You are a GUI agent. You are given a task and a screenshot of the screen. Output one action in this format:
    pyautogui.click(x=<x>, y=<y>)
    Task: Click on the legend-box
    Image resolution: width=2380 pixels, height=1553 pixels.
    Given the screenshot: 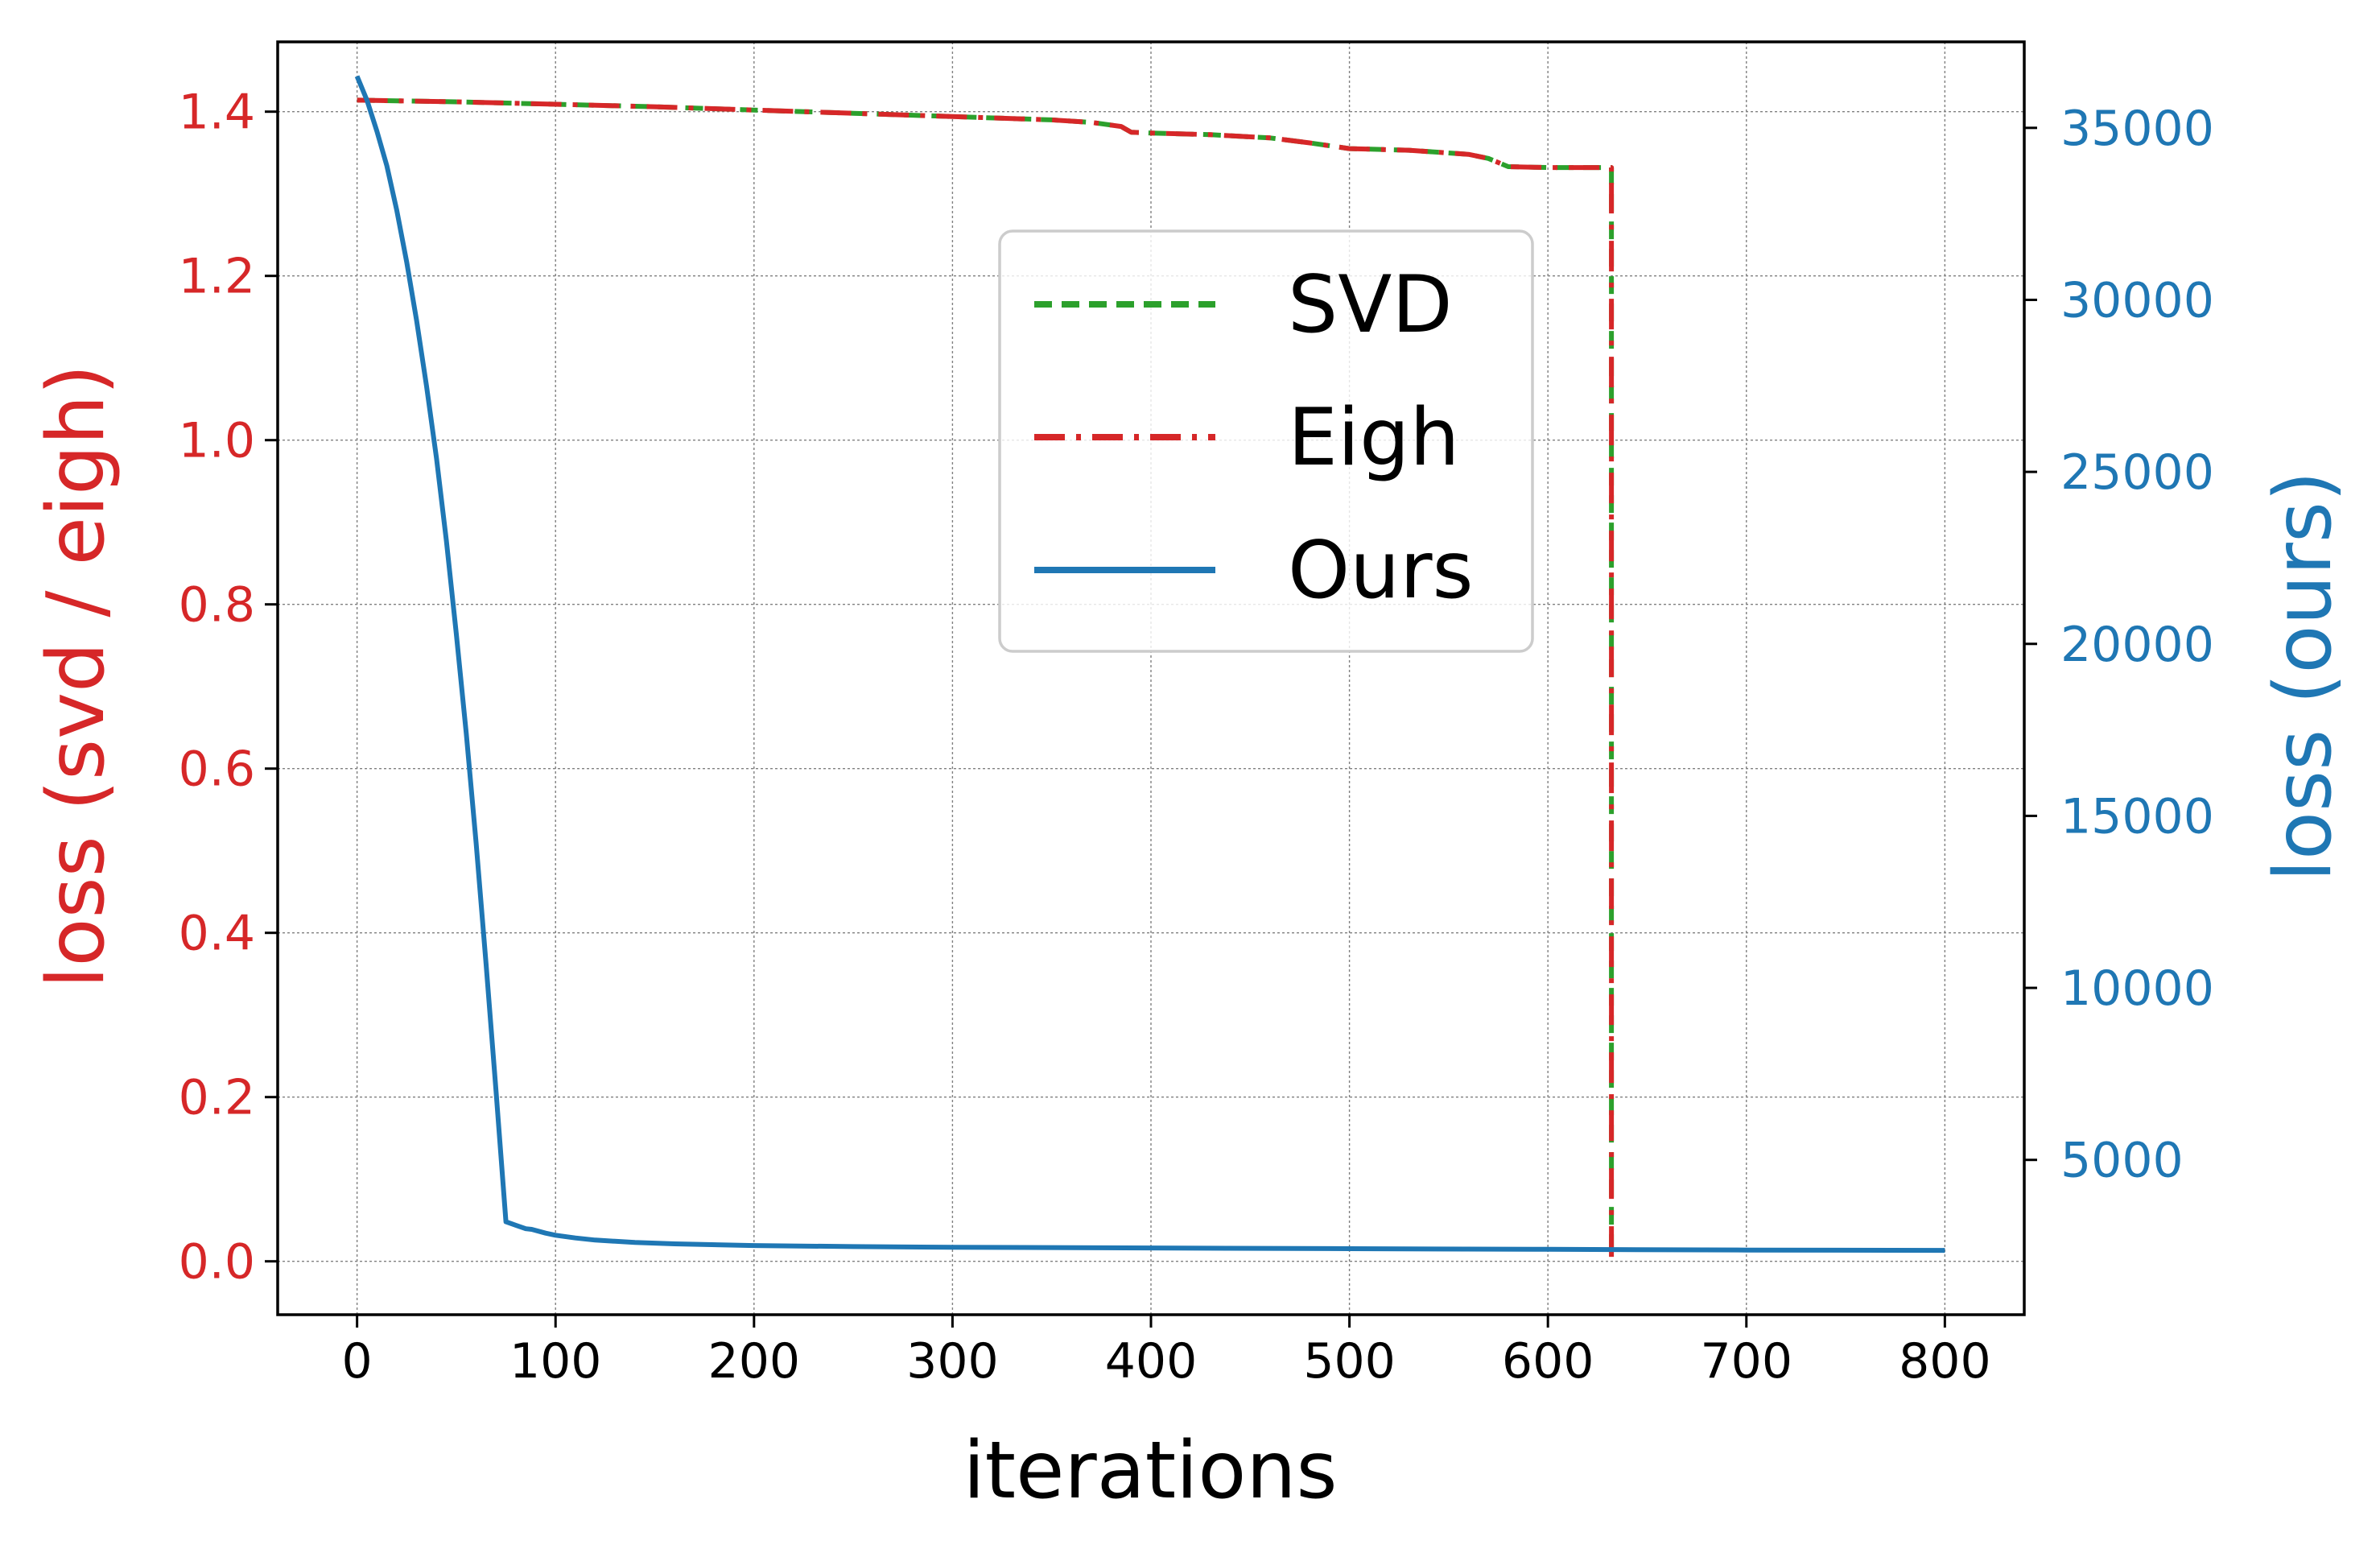 What is the action you would take?
    pyautogui.click(x=1266, y=441)
    